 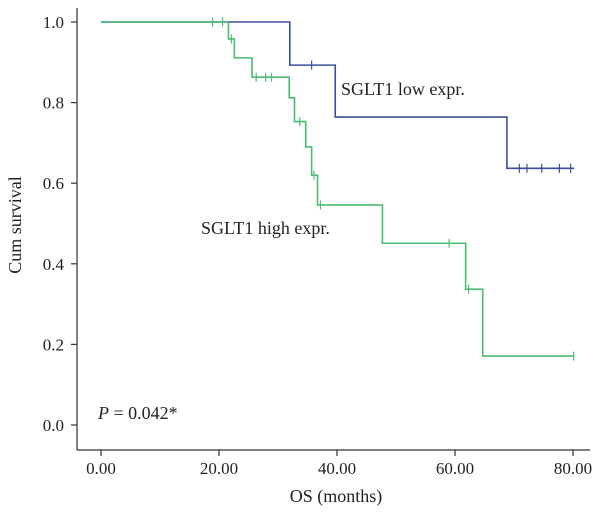 I want to click on x-tick-label: 0.00, so click(x=101, y=468).